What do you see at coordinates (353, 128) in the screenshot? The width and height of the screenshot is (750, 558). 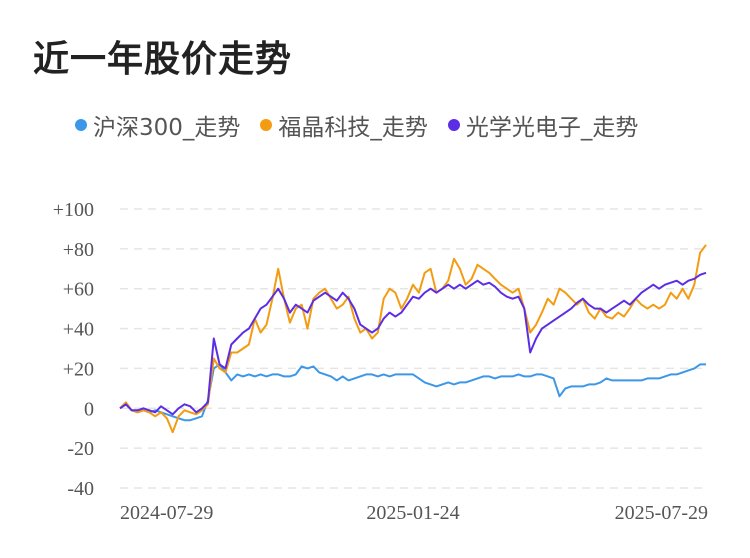 I see `legend-label-fujing: 福晶科技_走势` at bounding box center [353, 128].